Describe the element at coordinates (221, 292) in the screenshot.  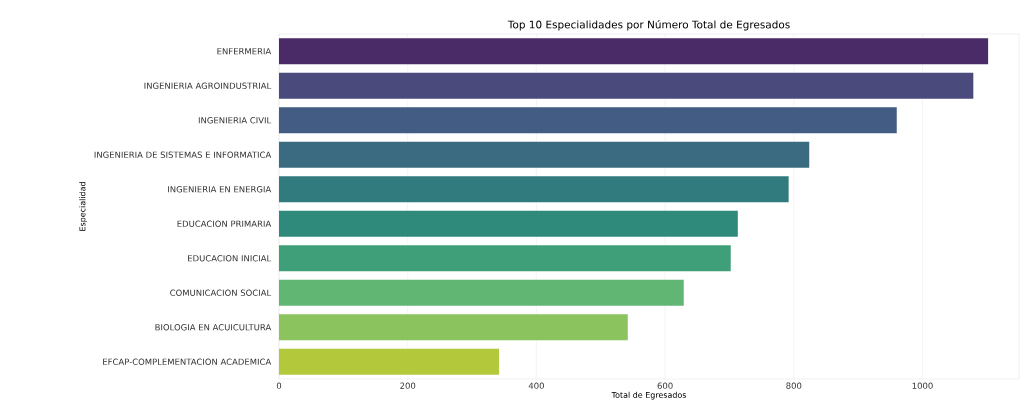
I see `y-tick-label: COMUNICACION SOCIAL` at that location.